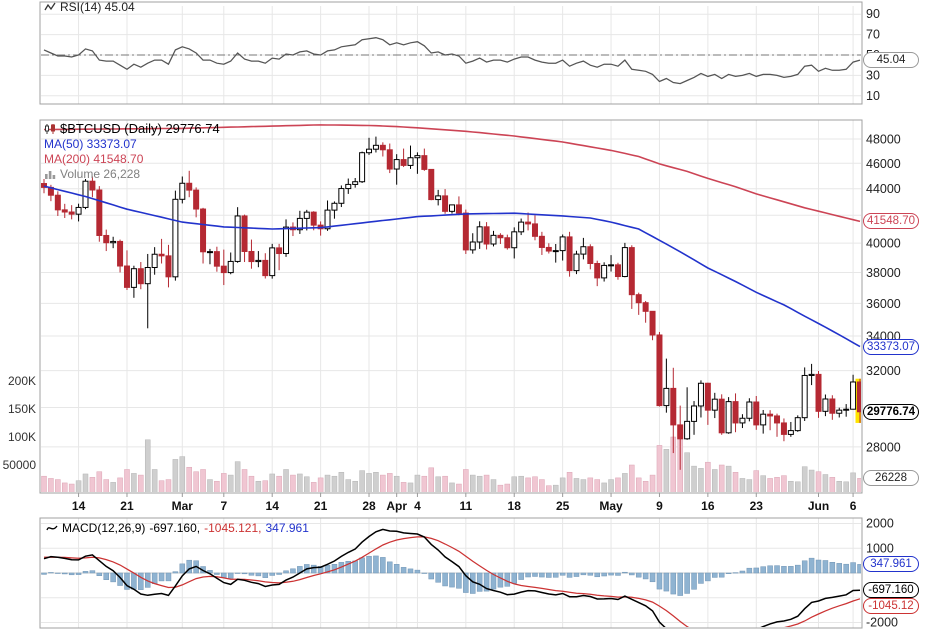 The width and height of the screenshot is (936, 630). What do you see at coordinates (321, 506) in the screenshot?
I see `x-axis-label: 21` at bounding box center [321, 506].